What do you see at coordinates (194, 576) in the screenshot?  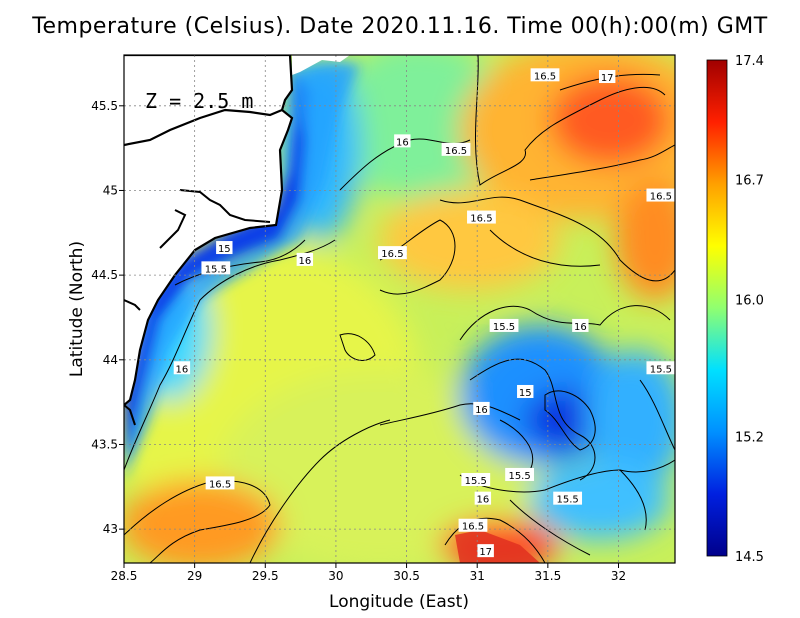 I see `x-tick-label: 29` at bounding box center [194, 576].